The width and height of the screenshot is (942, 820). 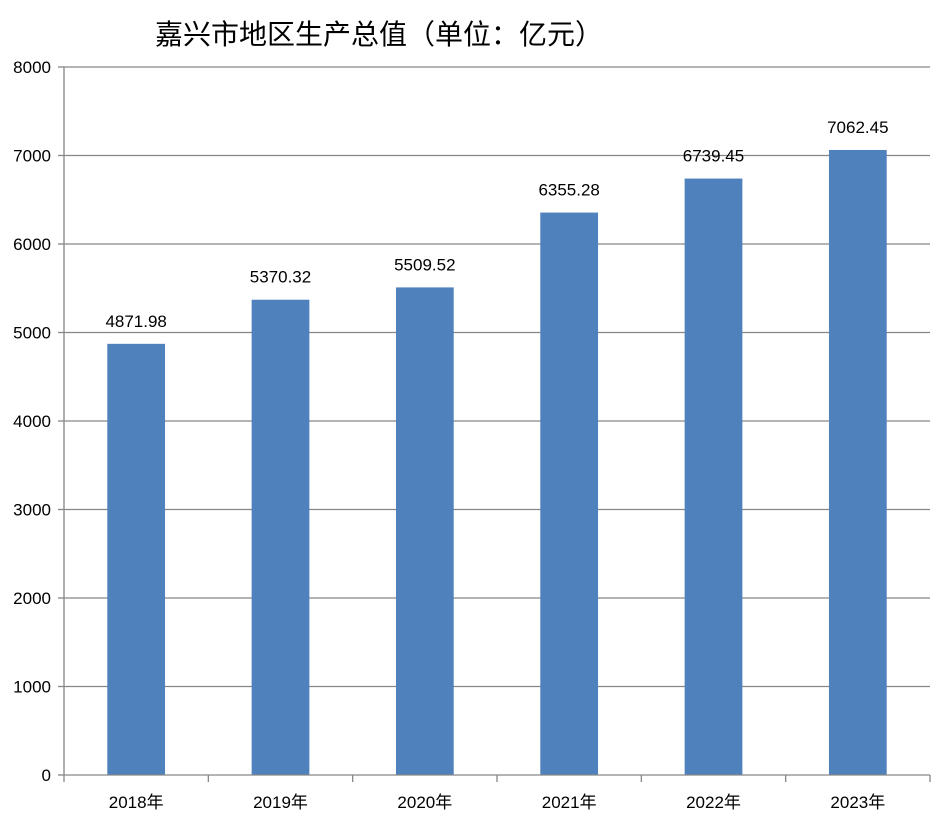 I want to click on chart-title: 嘉兴市地区生产总值（单位：亿元）, so click(x=379, y=34).